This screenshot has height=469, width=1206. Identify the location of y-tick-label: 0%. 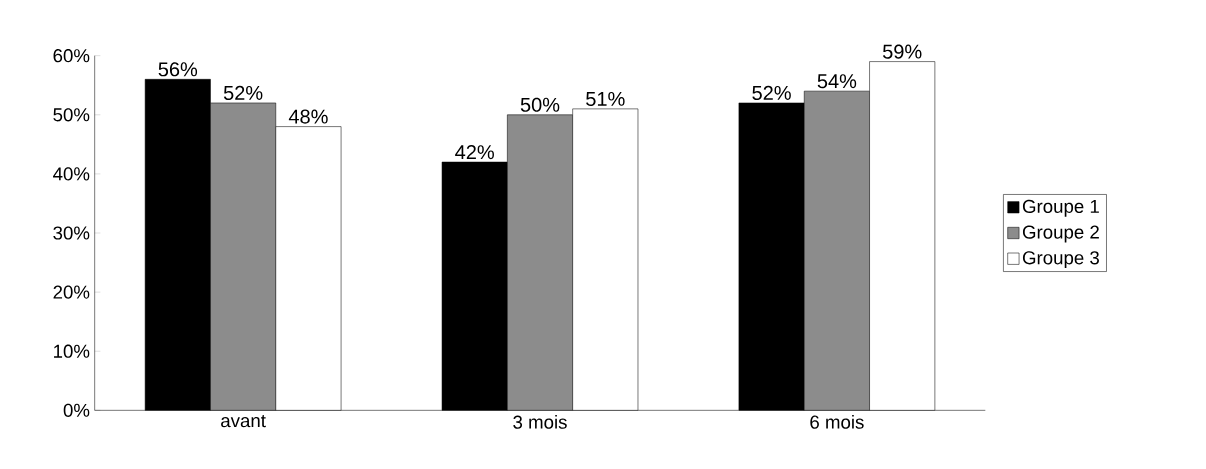
(76, 410).